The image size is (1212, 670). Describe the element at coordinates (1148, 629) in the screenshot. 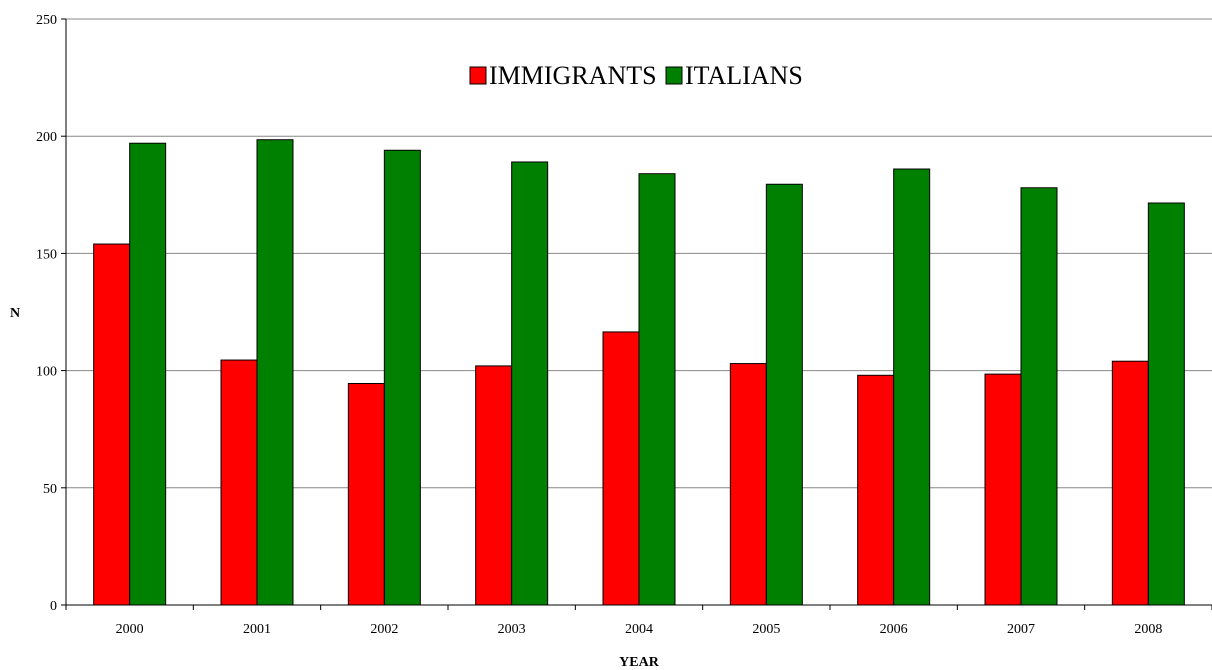

I see `x-tick-label: 2008` at that location.